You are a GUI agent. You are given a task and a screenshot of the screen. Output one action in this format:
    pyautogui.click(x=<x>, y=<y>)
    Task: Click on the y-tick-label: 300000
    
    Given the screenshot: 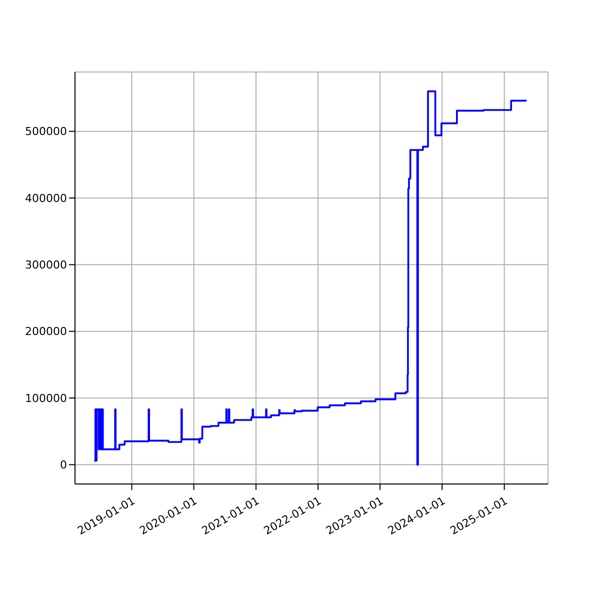 What is the action you would take?
    pyautogui.click(x=46, y=265)
    